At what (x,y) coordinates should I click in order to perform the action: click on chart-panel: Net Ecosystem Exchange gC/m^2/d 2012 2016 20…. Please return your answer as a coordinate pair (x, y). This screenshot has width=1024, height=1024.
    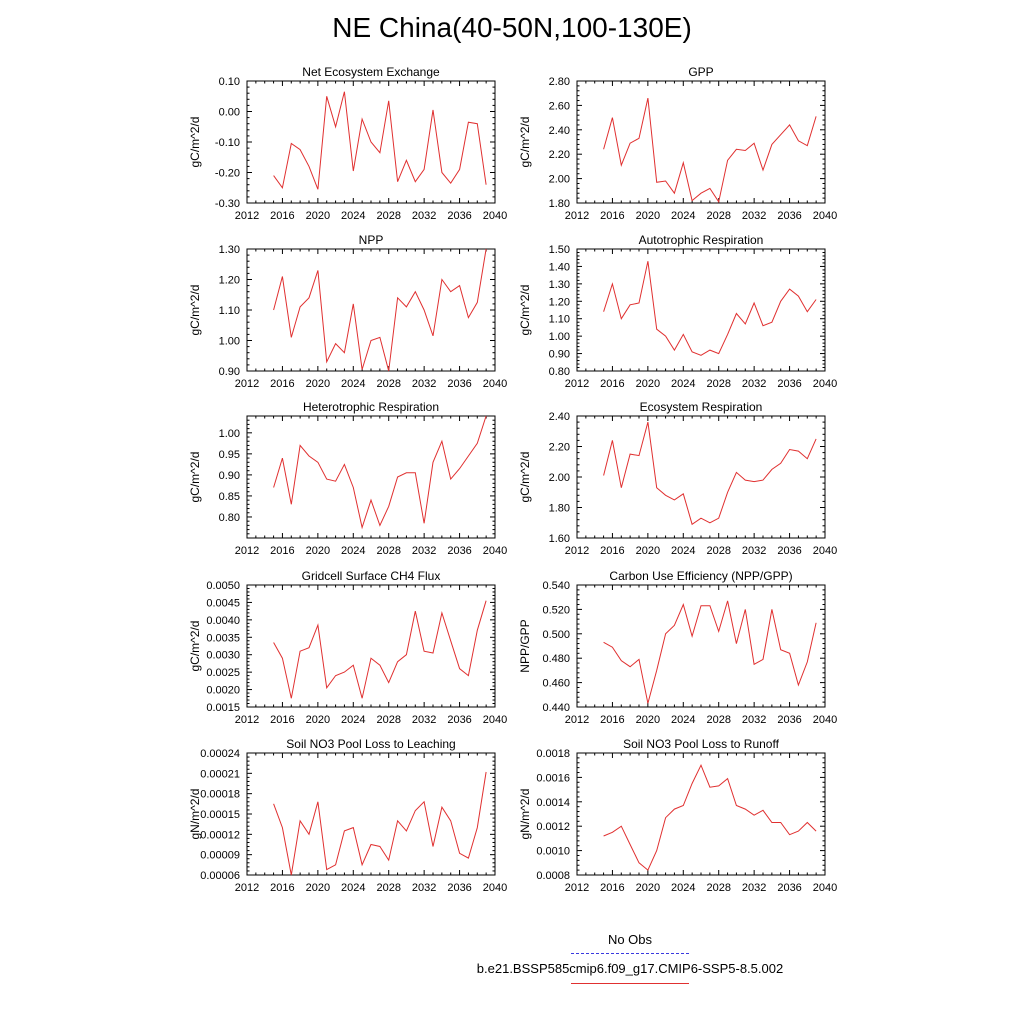
    Looking at the image, I should click on (347, 143).